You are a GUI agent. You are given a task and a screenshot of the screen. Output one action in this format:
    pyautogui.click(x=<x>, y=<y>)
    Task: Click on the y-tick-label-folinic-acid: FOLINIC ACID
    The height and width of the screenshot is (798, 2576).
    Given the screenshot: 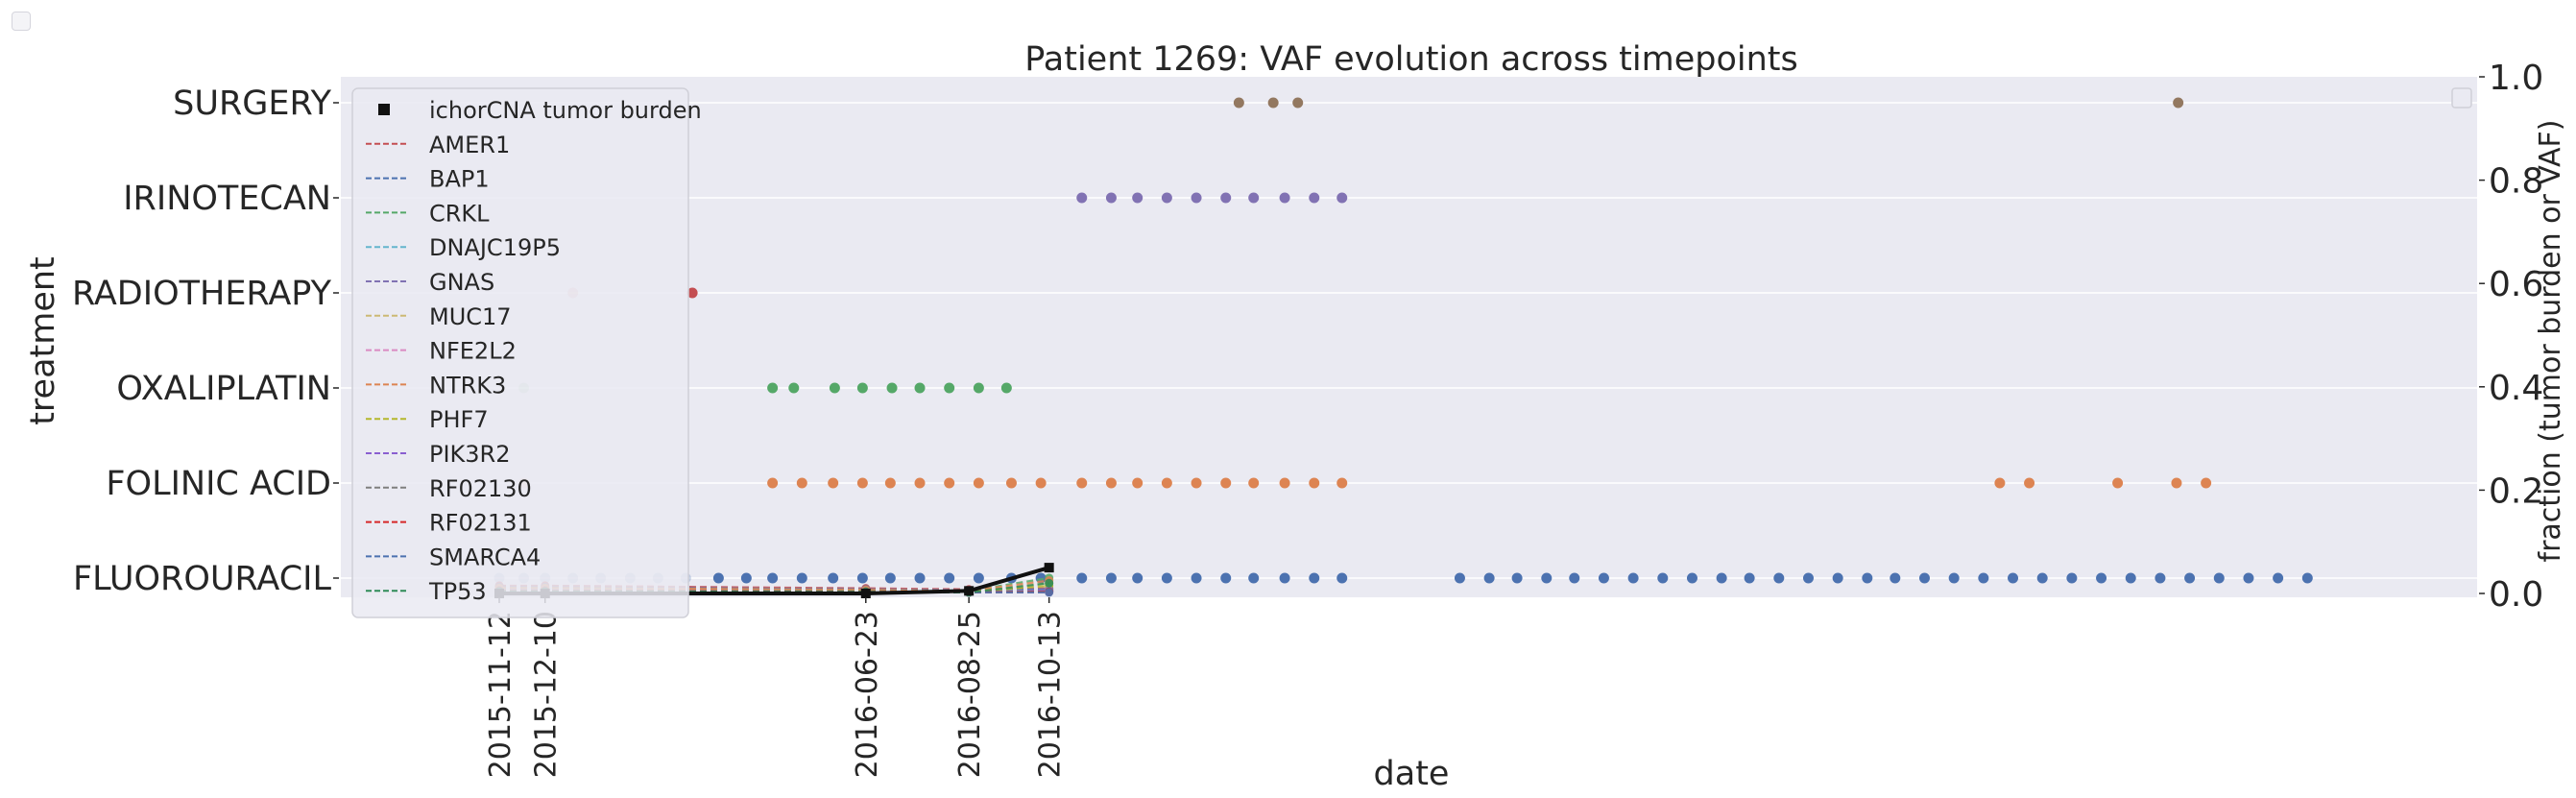 What is the action you would take?
    pyautogui.click(x=218, y=484)
    